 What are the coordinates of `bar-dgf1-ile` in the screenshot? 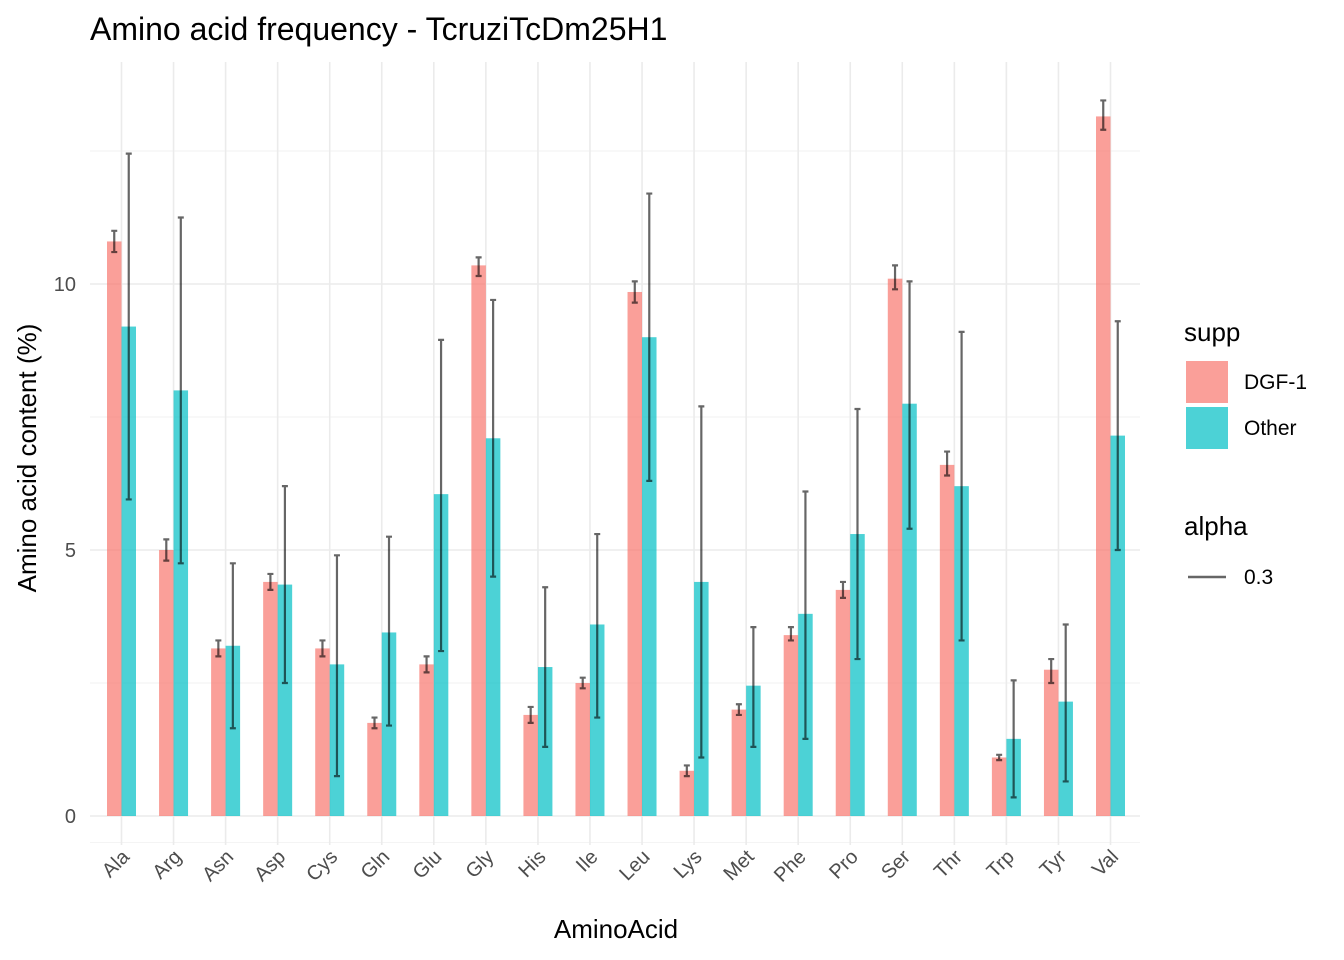 It's located at (582, 749).